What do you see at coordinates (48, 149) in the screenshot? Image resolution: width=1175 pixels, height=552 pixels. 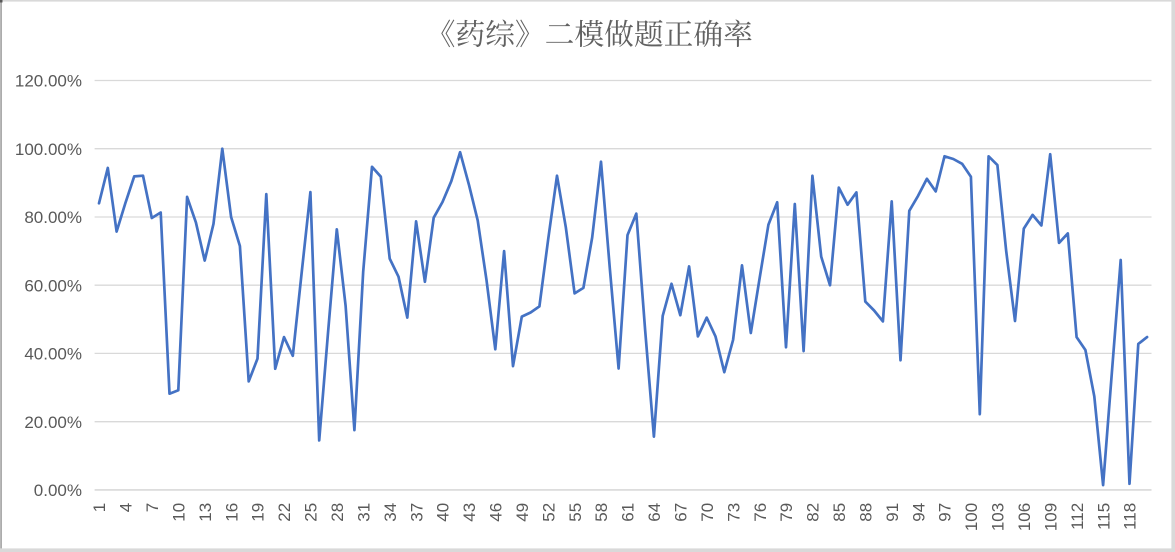 I see `svg-text: 100.00%` at bounding box center [48, 149].